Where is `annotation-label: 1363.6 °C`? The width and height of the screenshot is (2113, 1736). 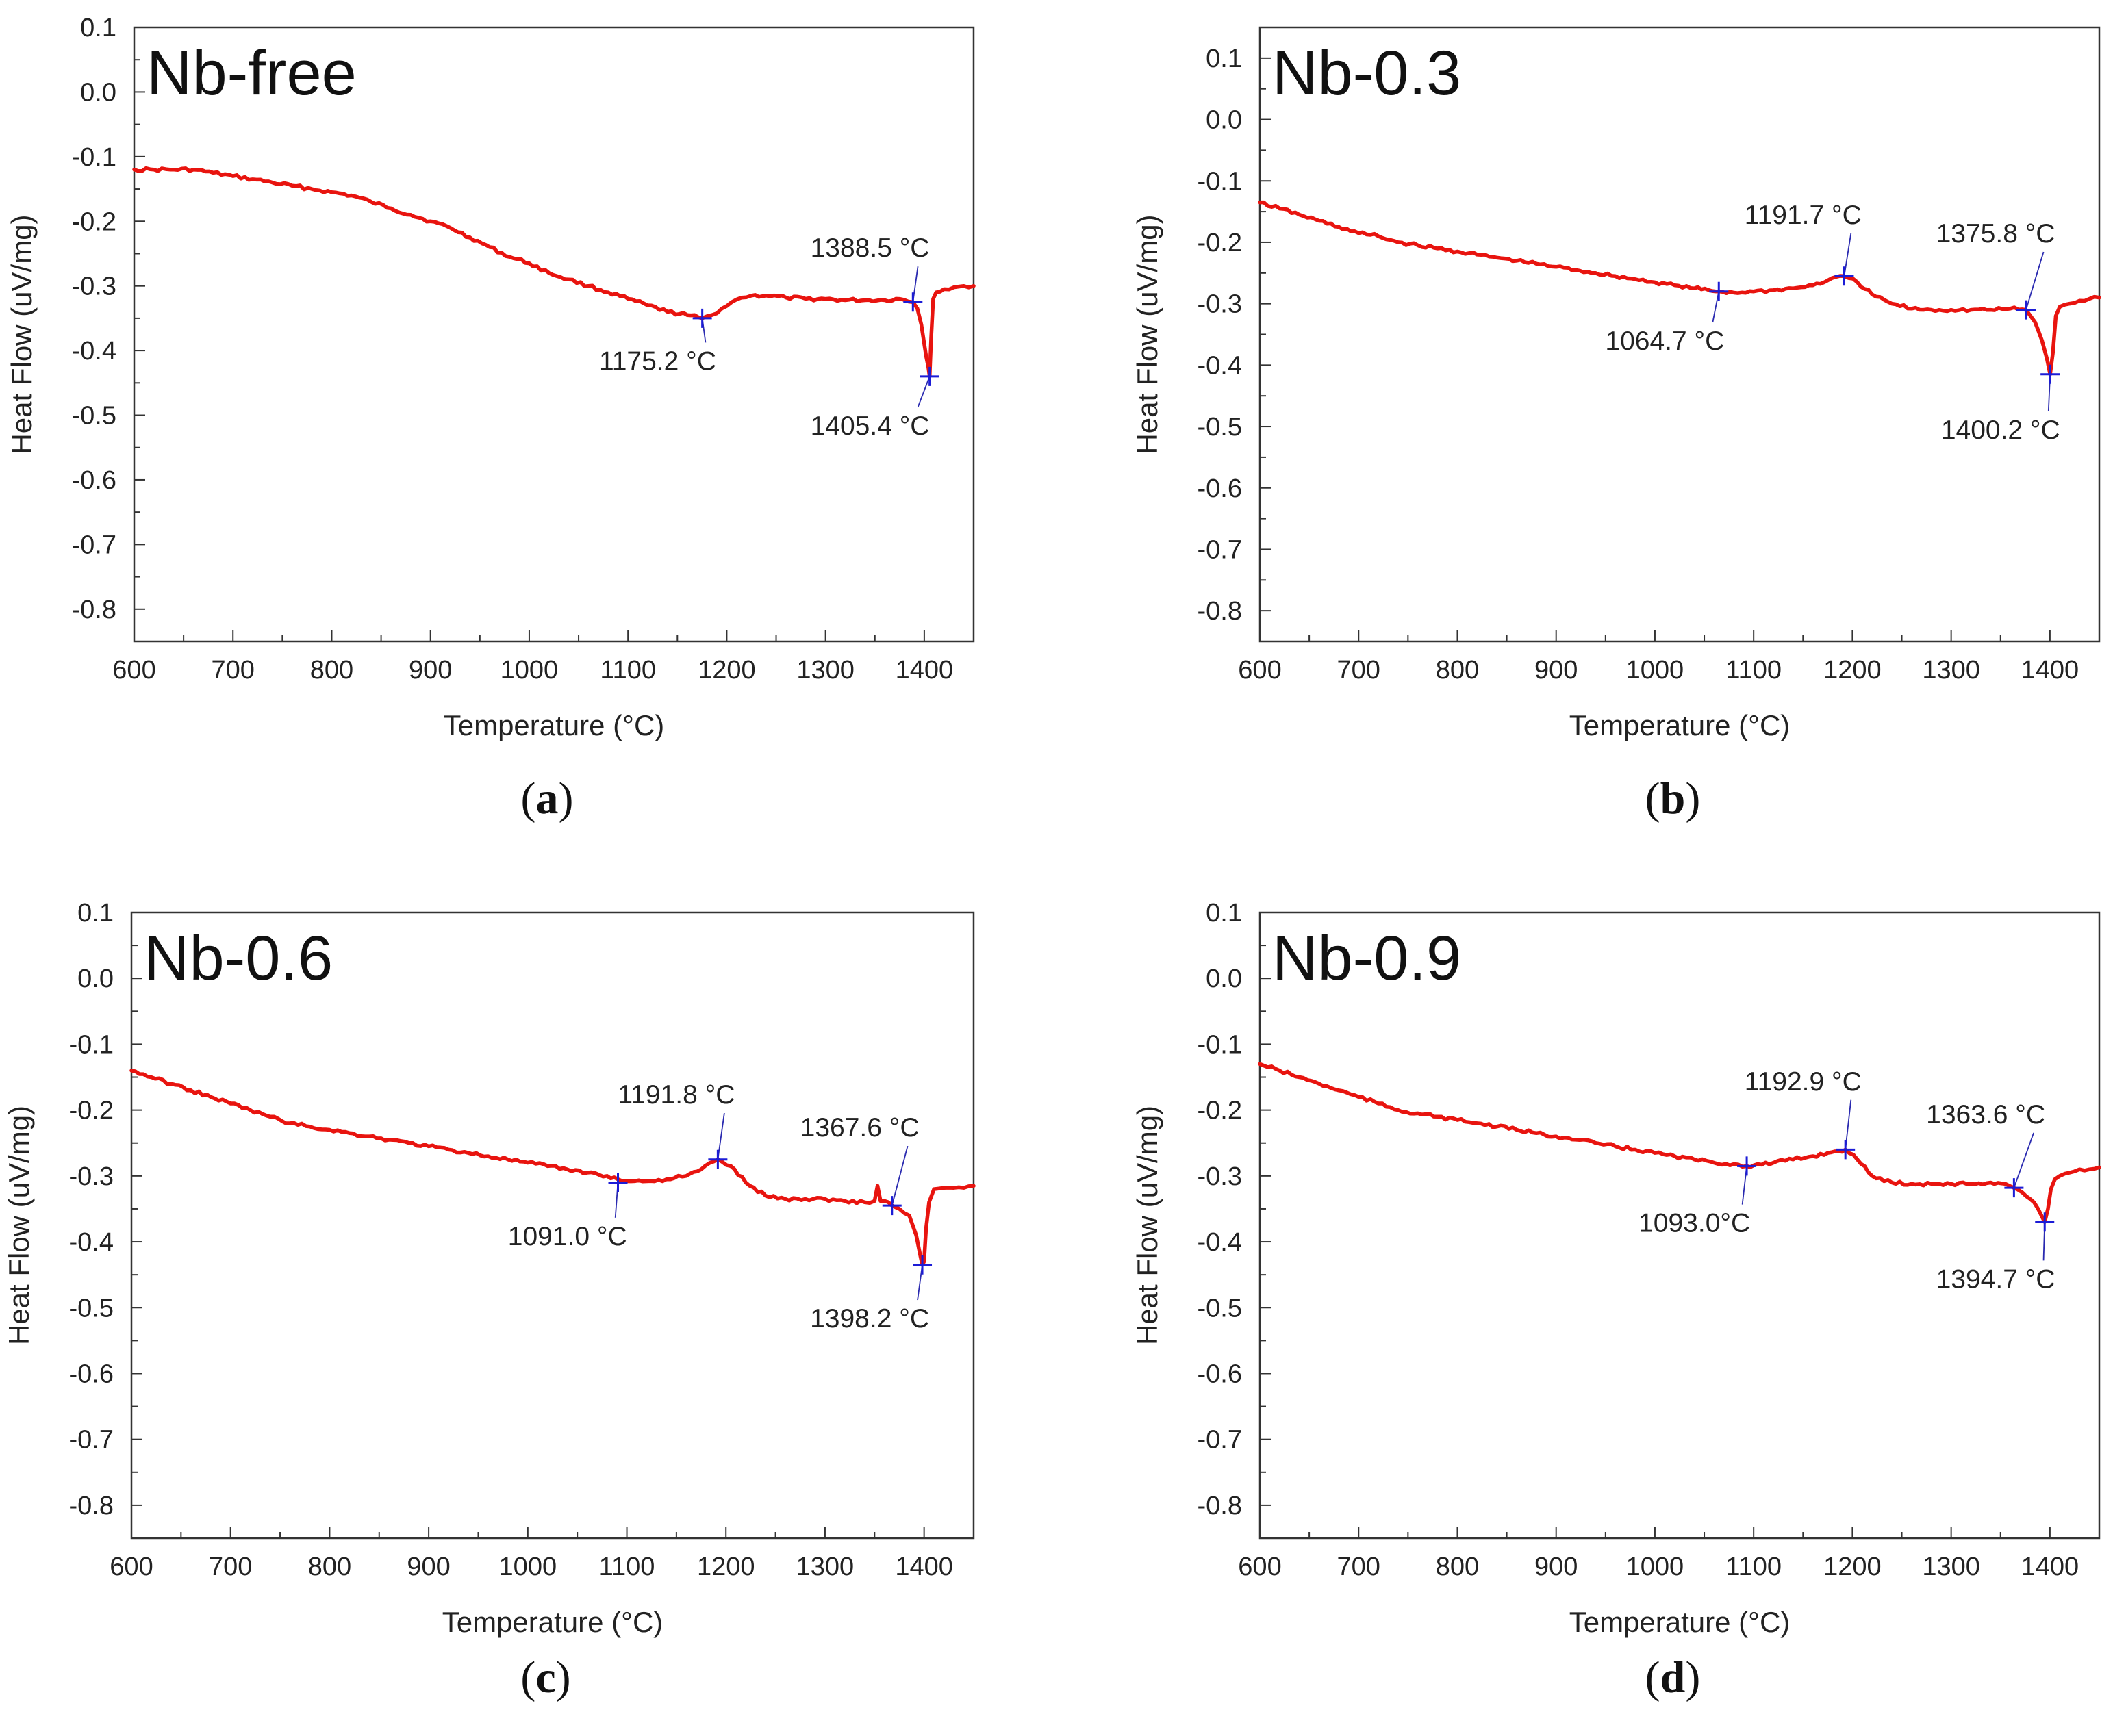
annotation-label: 1363.6 °C is located at coordinates (1985, 1114).